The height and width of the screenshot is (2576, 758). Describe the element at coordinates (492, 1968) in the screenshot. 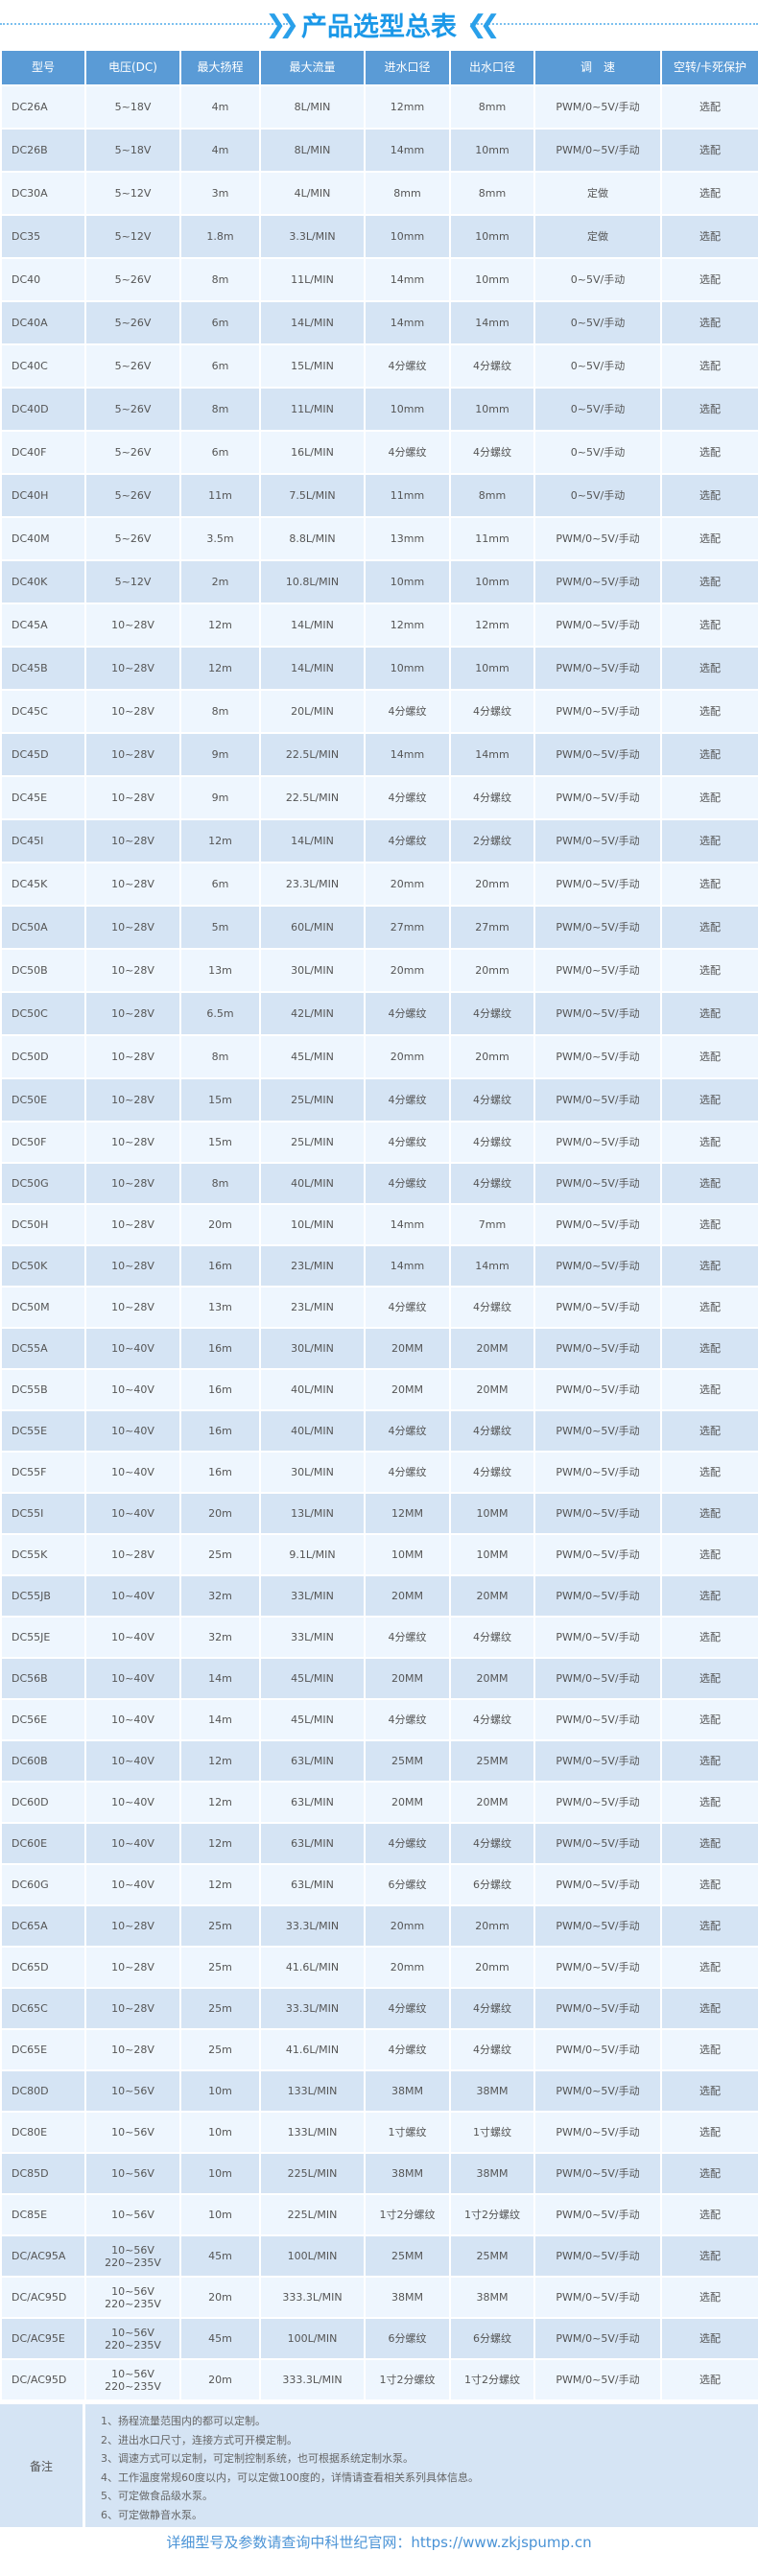

I see `cell-outlet-diameter: 20mm` at that location.